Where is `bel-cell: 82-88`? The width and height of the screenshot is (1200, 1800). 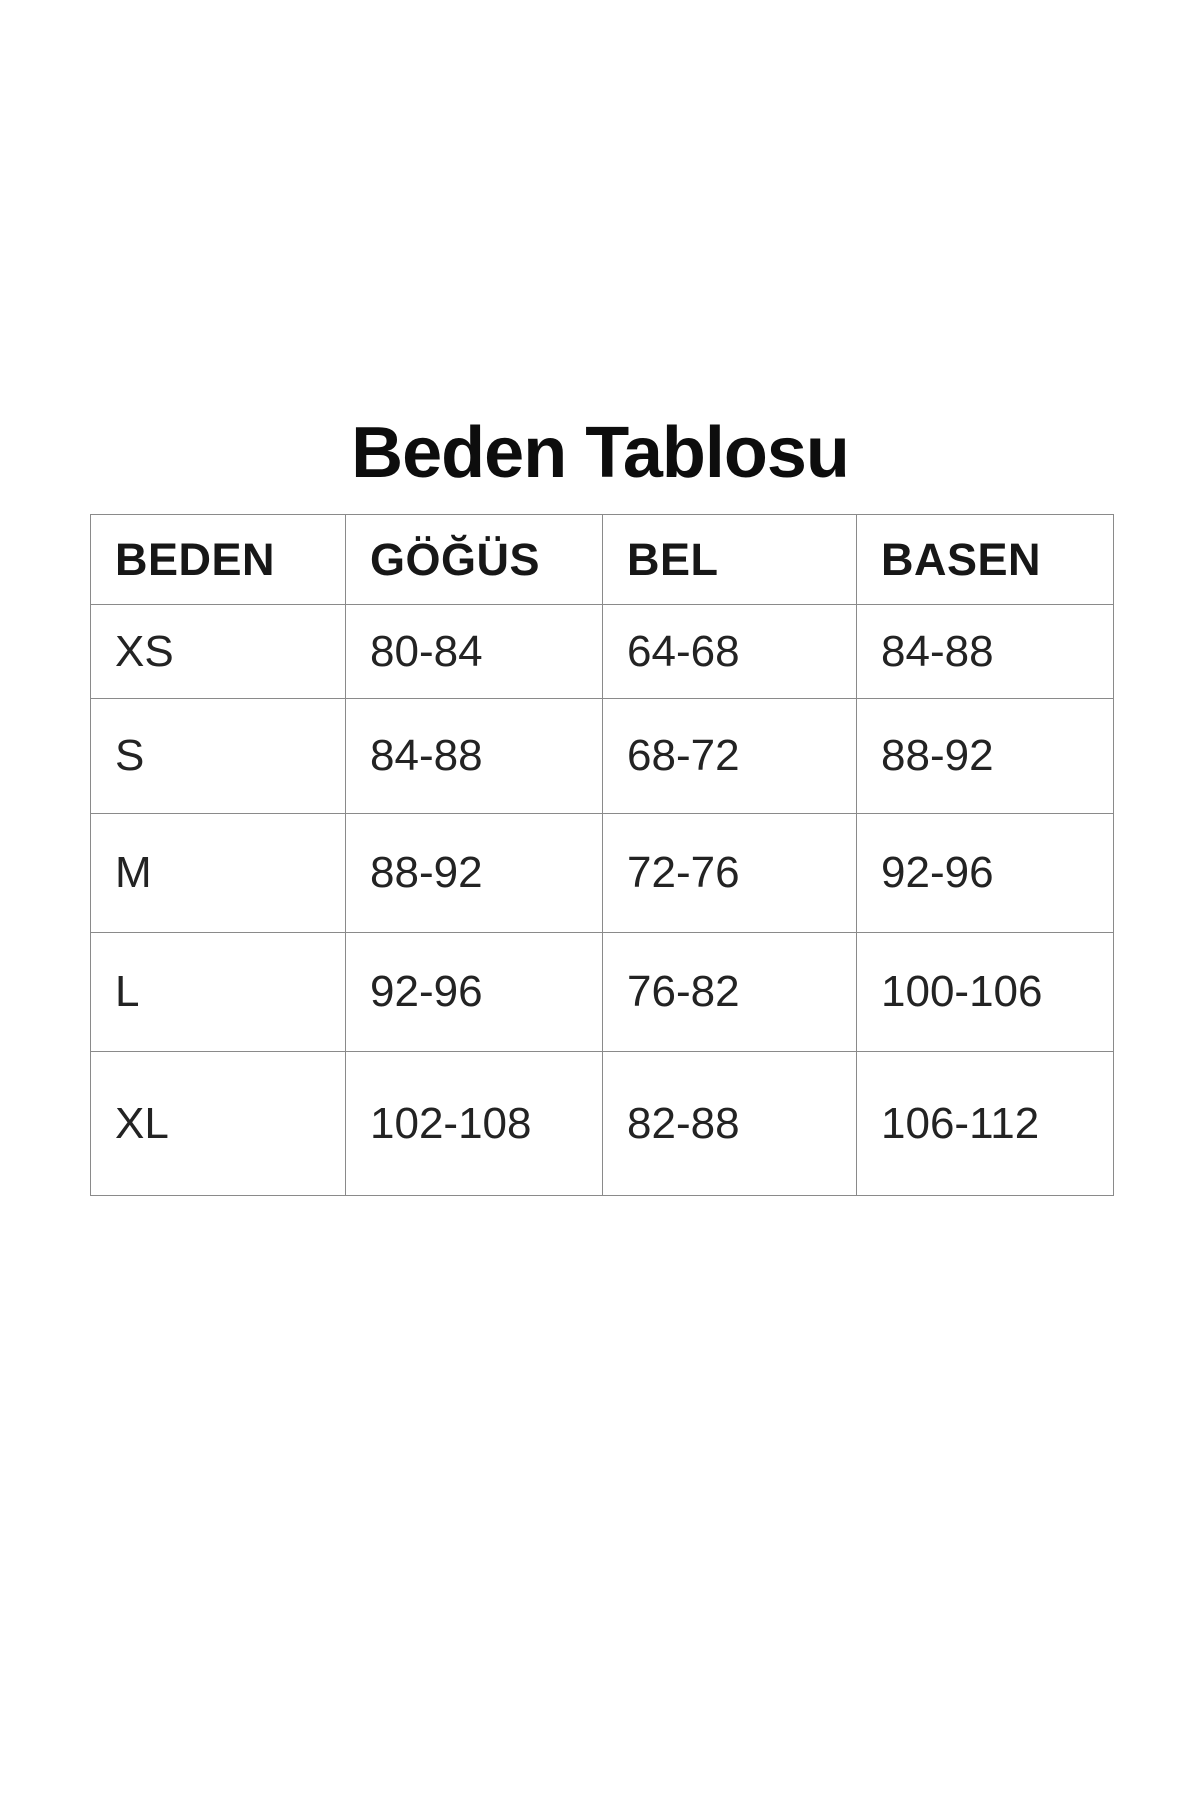 bel-cell: 82-88 is located at coordinates (729, 1123).